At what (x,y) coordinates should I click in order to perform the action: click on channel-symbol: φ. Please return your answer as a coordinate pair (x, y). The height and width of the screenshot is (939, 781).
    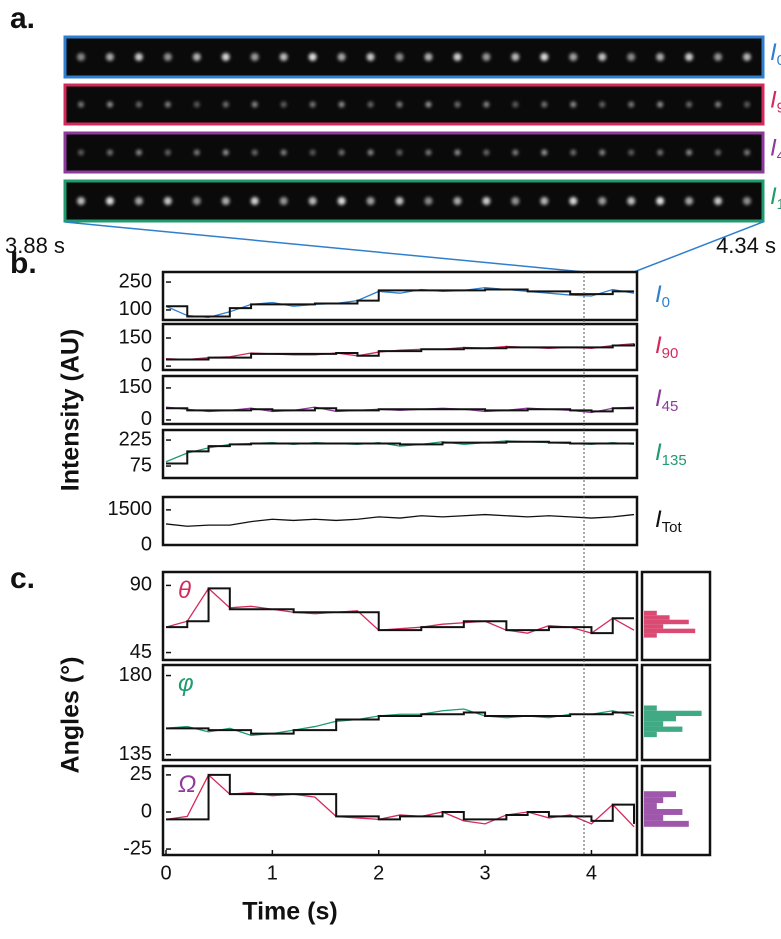
    Looking at the image, I should click on (186, 683).